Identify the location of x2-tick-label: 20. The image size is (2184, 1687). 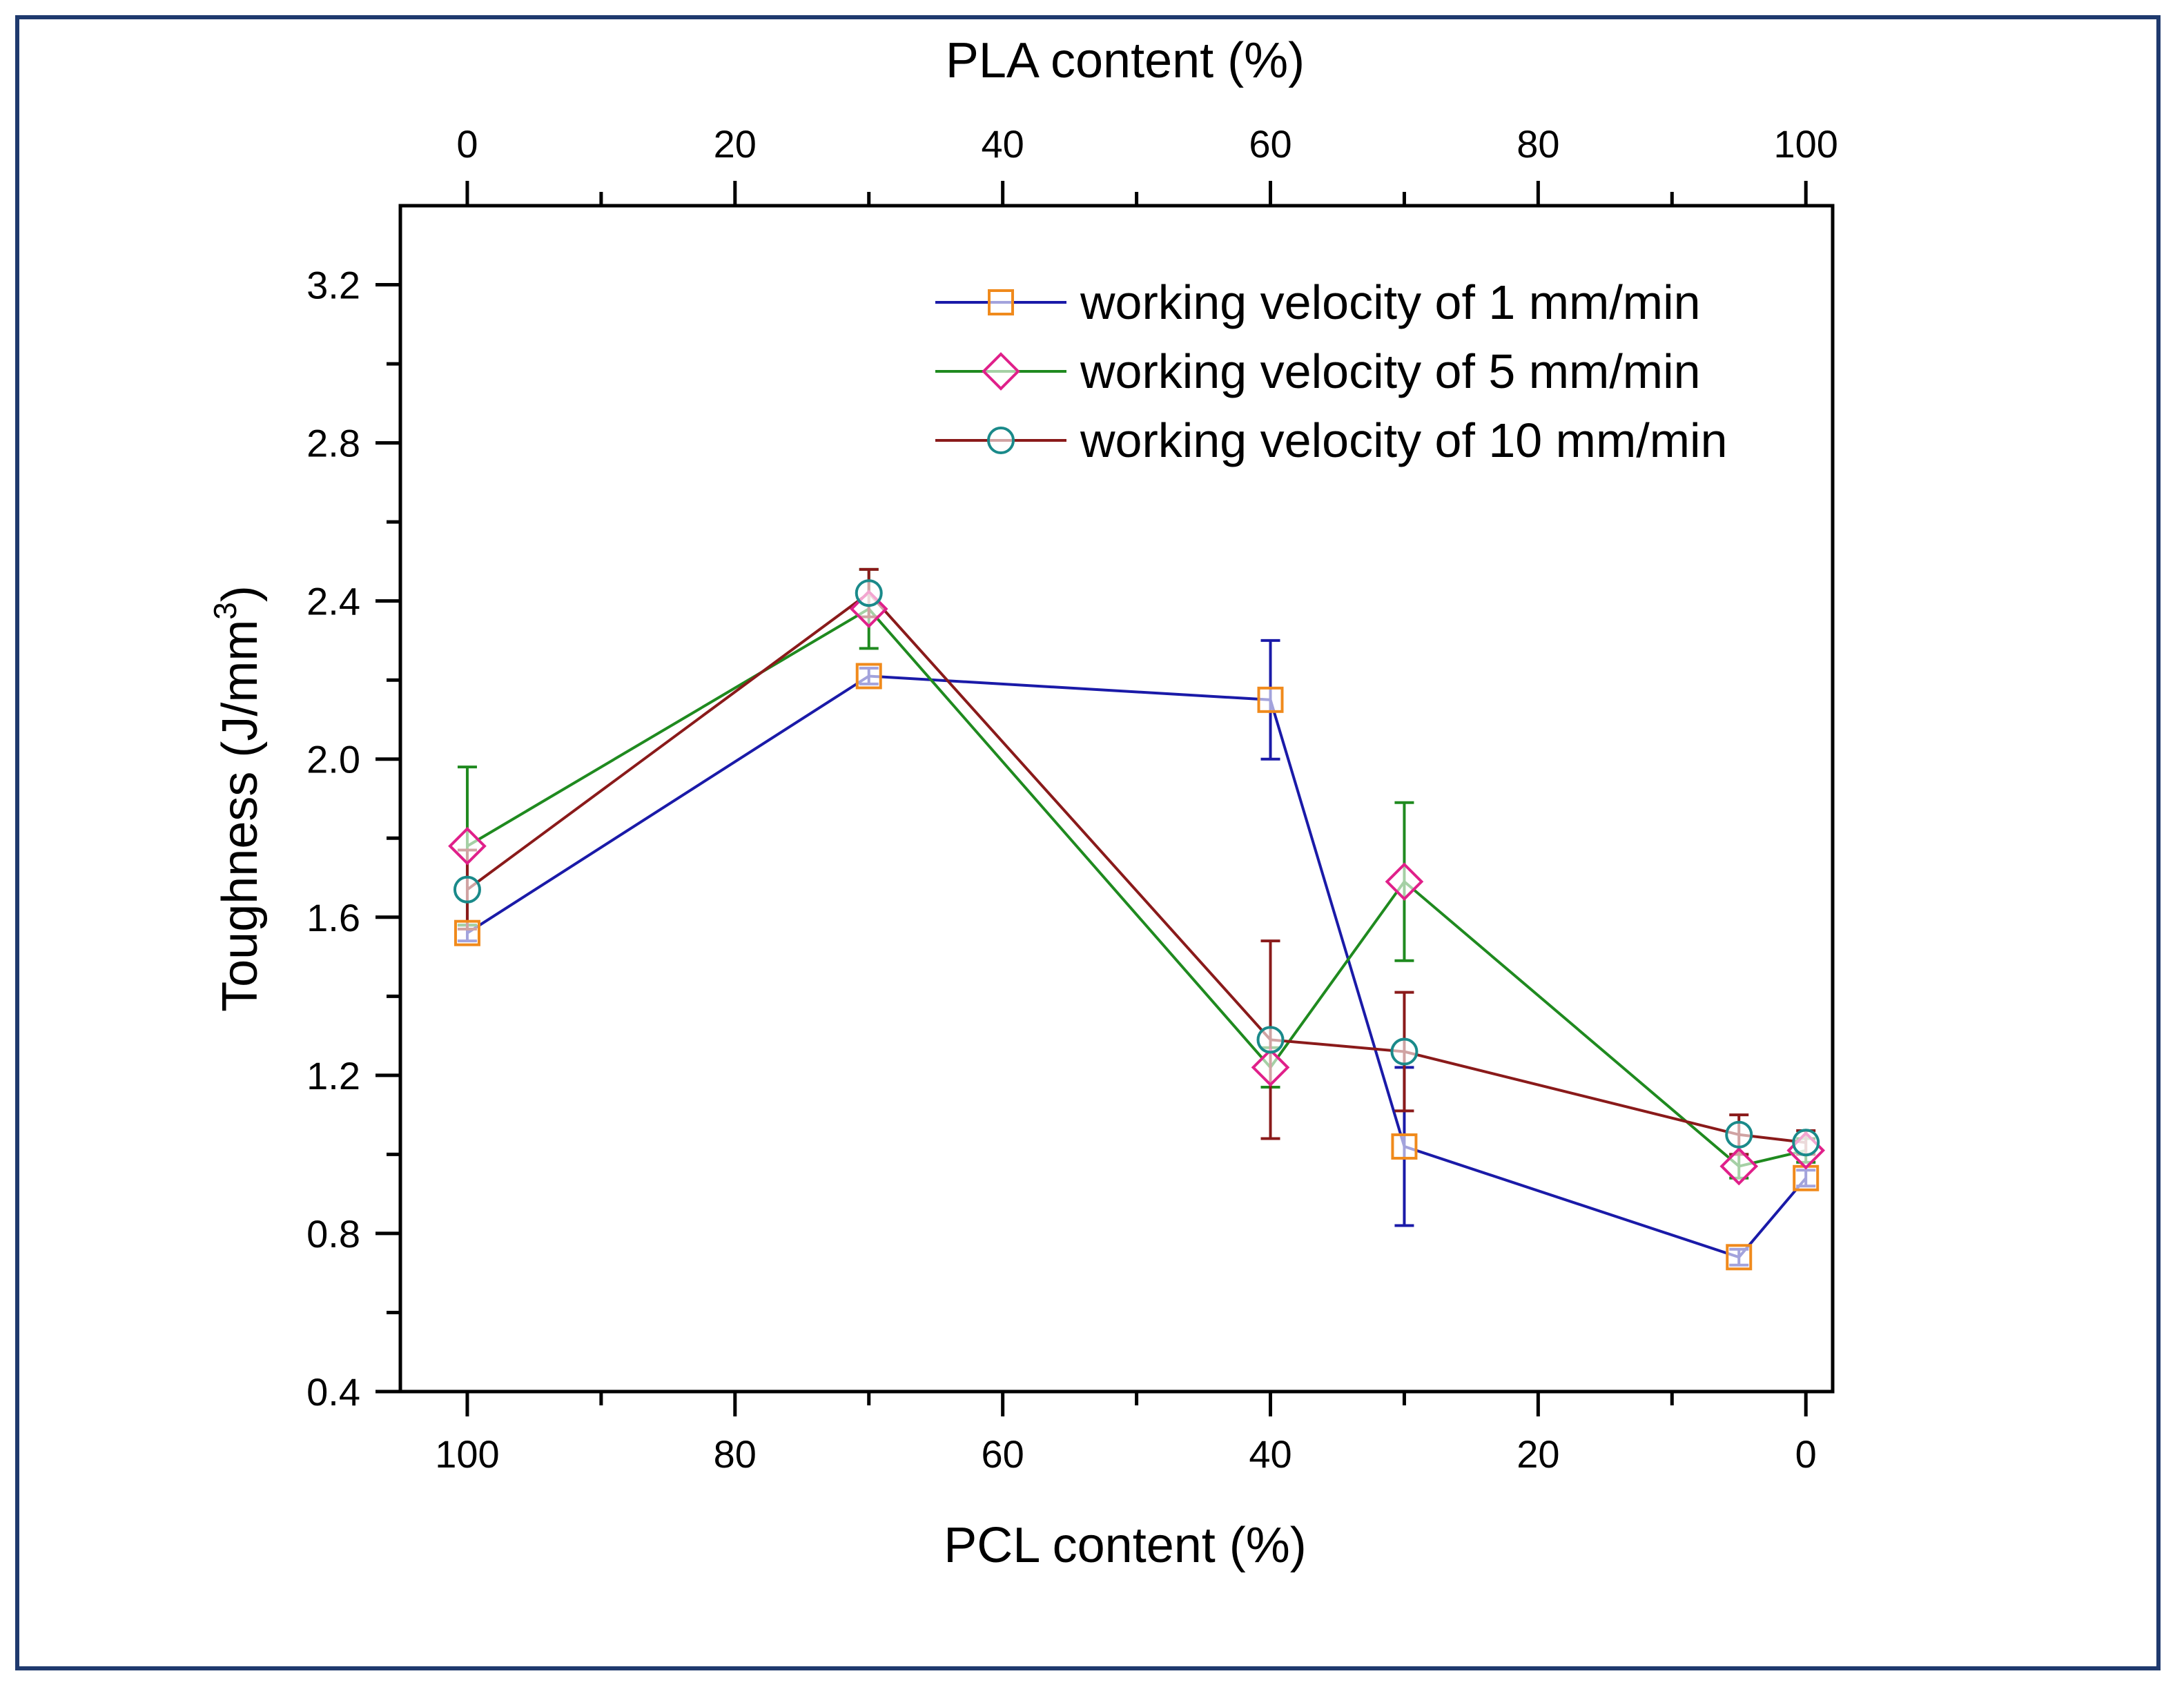
(735, 144).